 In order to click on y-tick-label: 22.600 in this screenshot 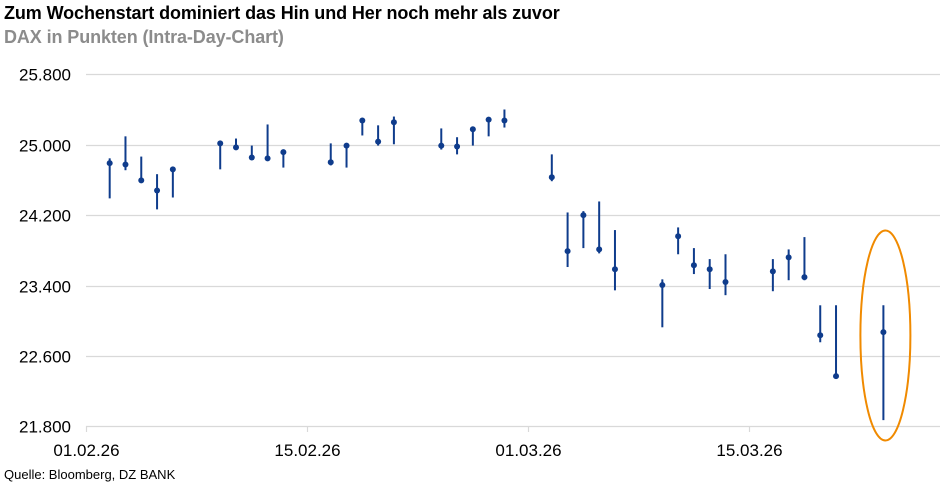, I will do `click(45, 357)`.